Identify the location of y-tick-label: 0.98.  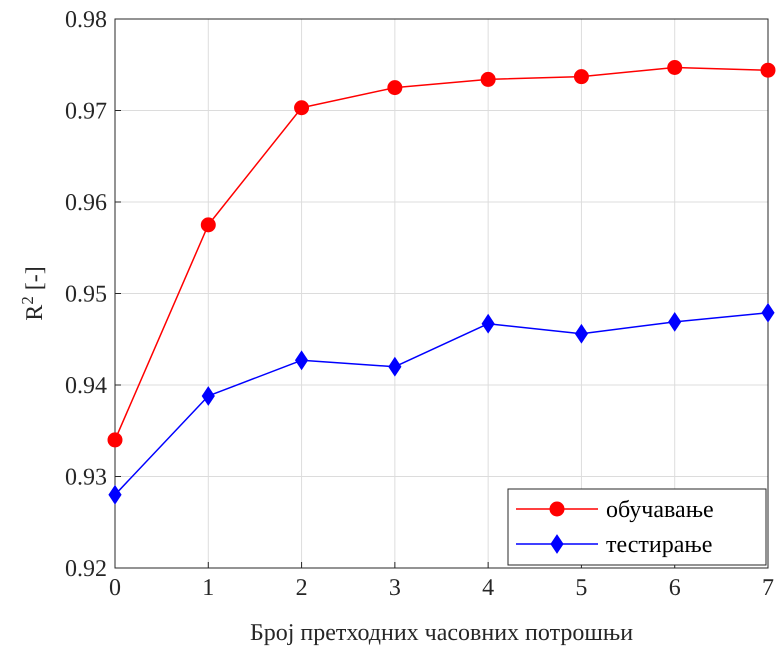
(86, 20).